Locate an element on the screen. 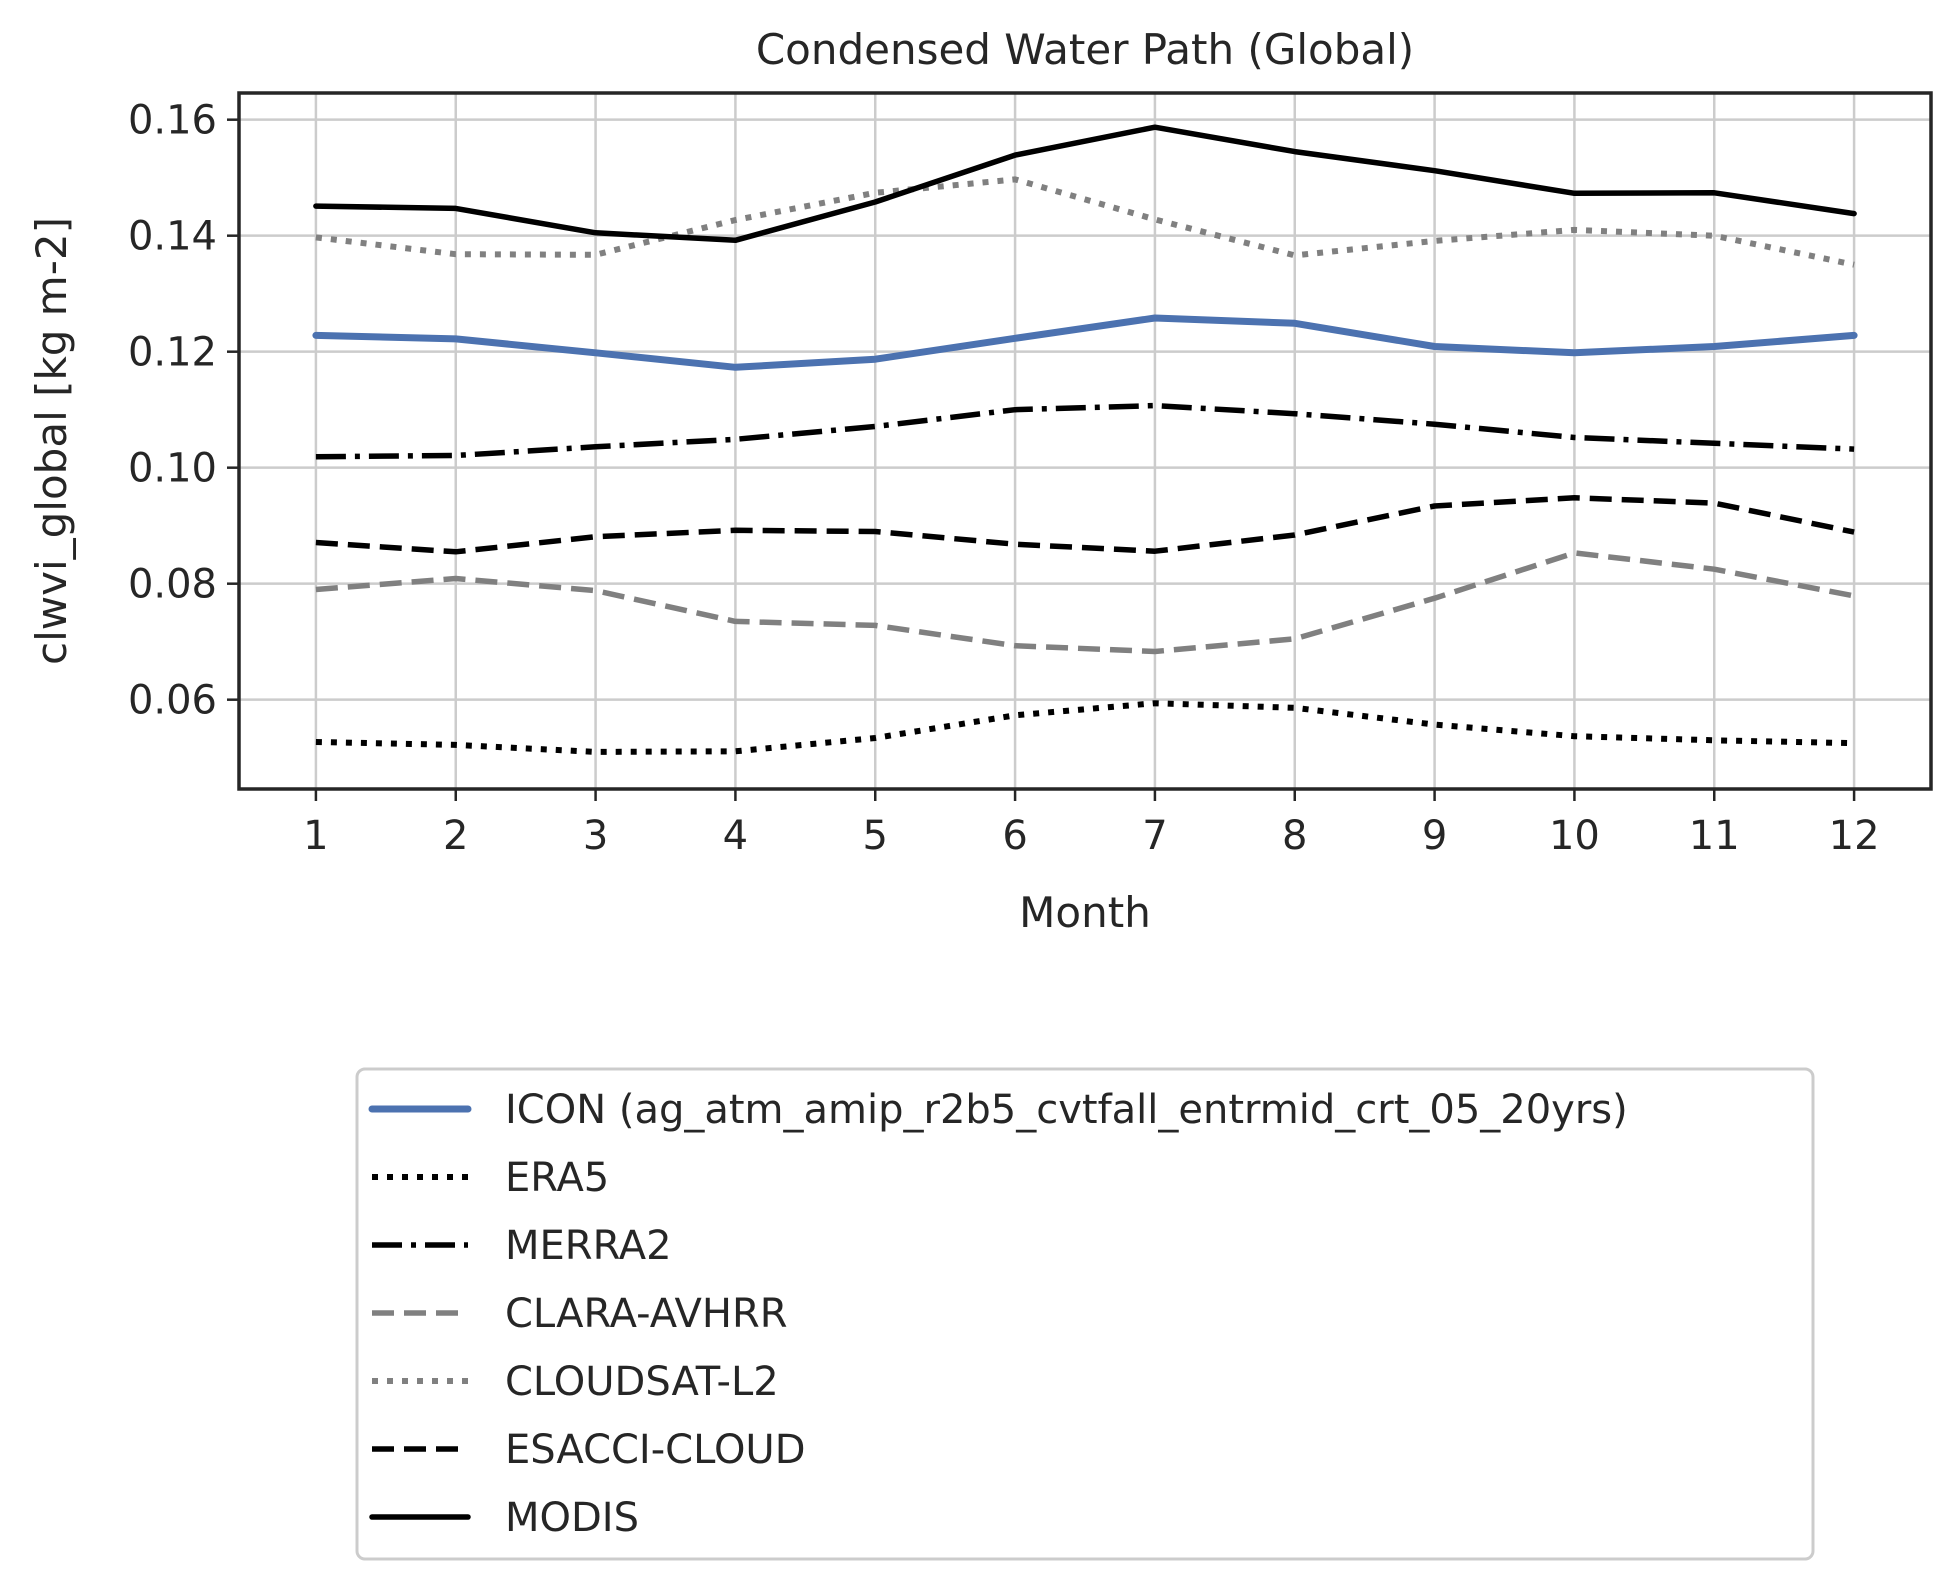  x-tick-label: 4 is located at coordinates (735, 836).